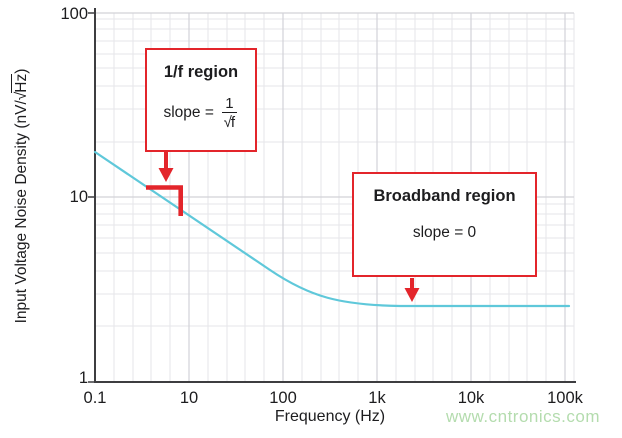 This screenshot has height=438, width=622. Describe the element at coordinates (233, 121) in the screenshot. I see `sqrt-arg: f` at that location.